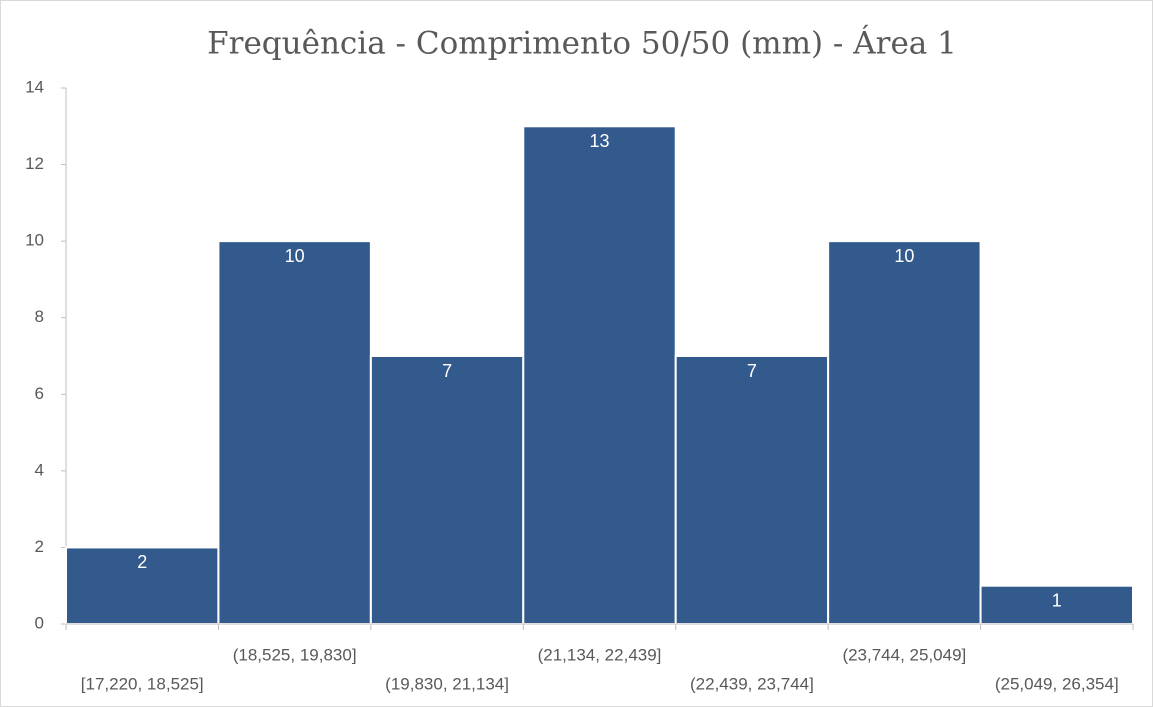 This screenshot has width=1153, height=707. Describe the element at coordinates (600, 654) in the screenshot. I see `x-tick-label: (21,134, 22,439]` at that location.